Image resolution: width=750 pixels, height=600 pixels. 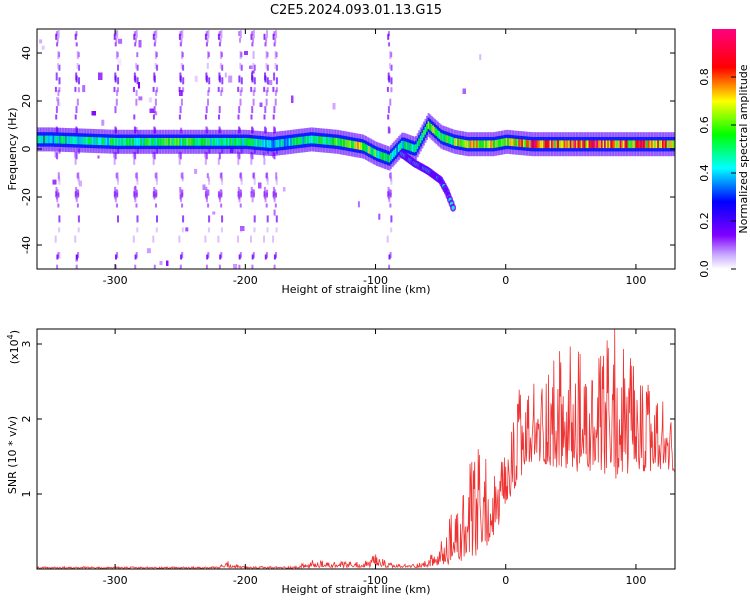 I want to click on x-tick-label: 0, so click(x=505, y=280).